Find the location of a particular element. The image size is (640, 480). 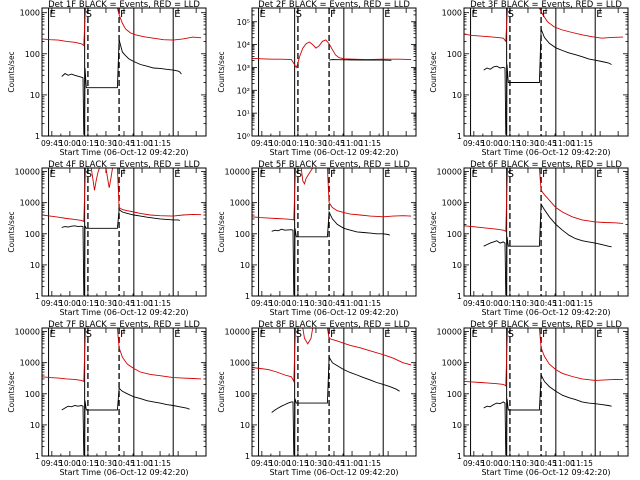

chart-title: Det 3F BLACK = Events, RED = LLD is located at coordinates (546, 5).